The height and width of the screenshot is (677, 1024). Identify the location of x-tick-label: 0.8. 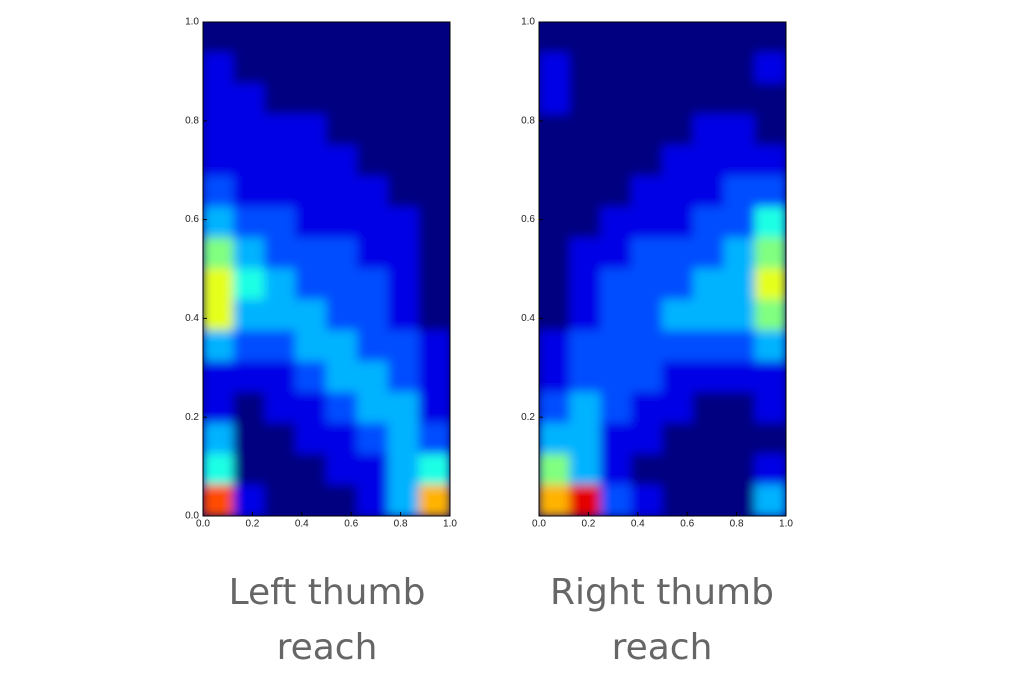
(401, 524).